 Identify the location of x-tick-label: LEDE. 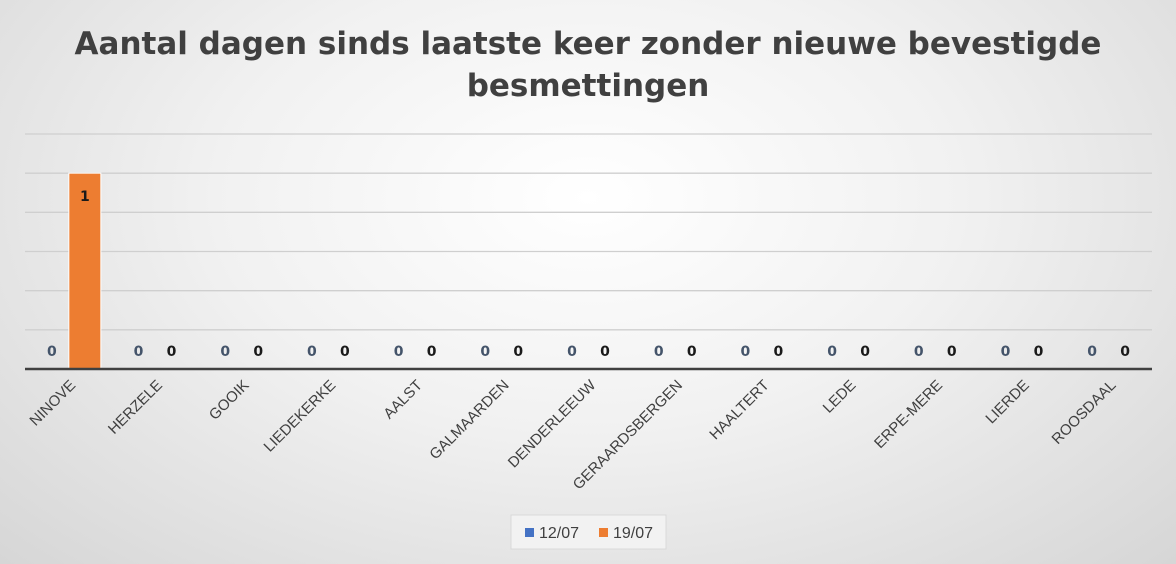
(840, 397).